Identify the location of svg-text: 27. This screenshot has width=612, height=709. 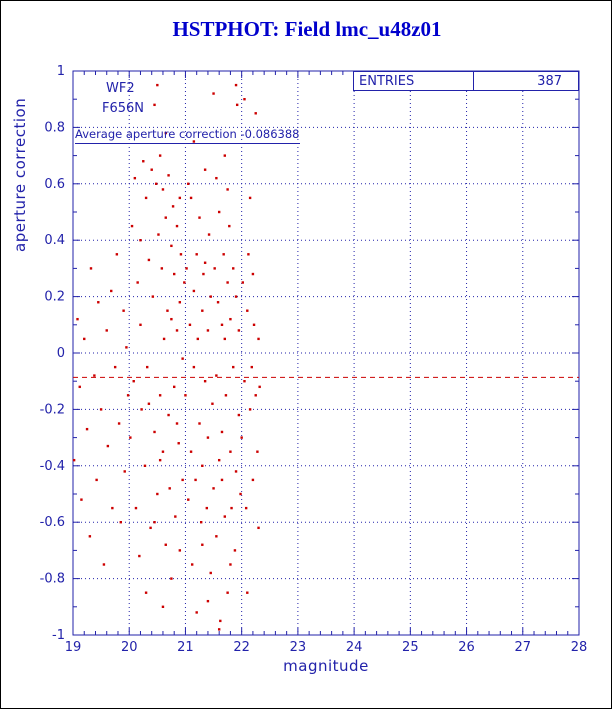
(523, 647).